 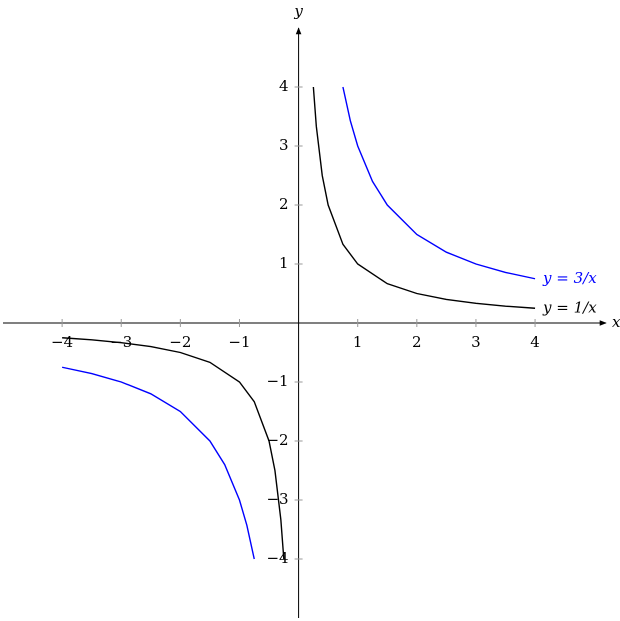 What do you see at coordinates (535, 342) in the screenshot?
I see `x-tick-label: 4` at bounding box center [535, 342].